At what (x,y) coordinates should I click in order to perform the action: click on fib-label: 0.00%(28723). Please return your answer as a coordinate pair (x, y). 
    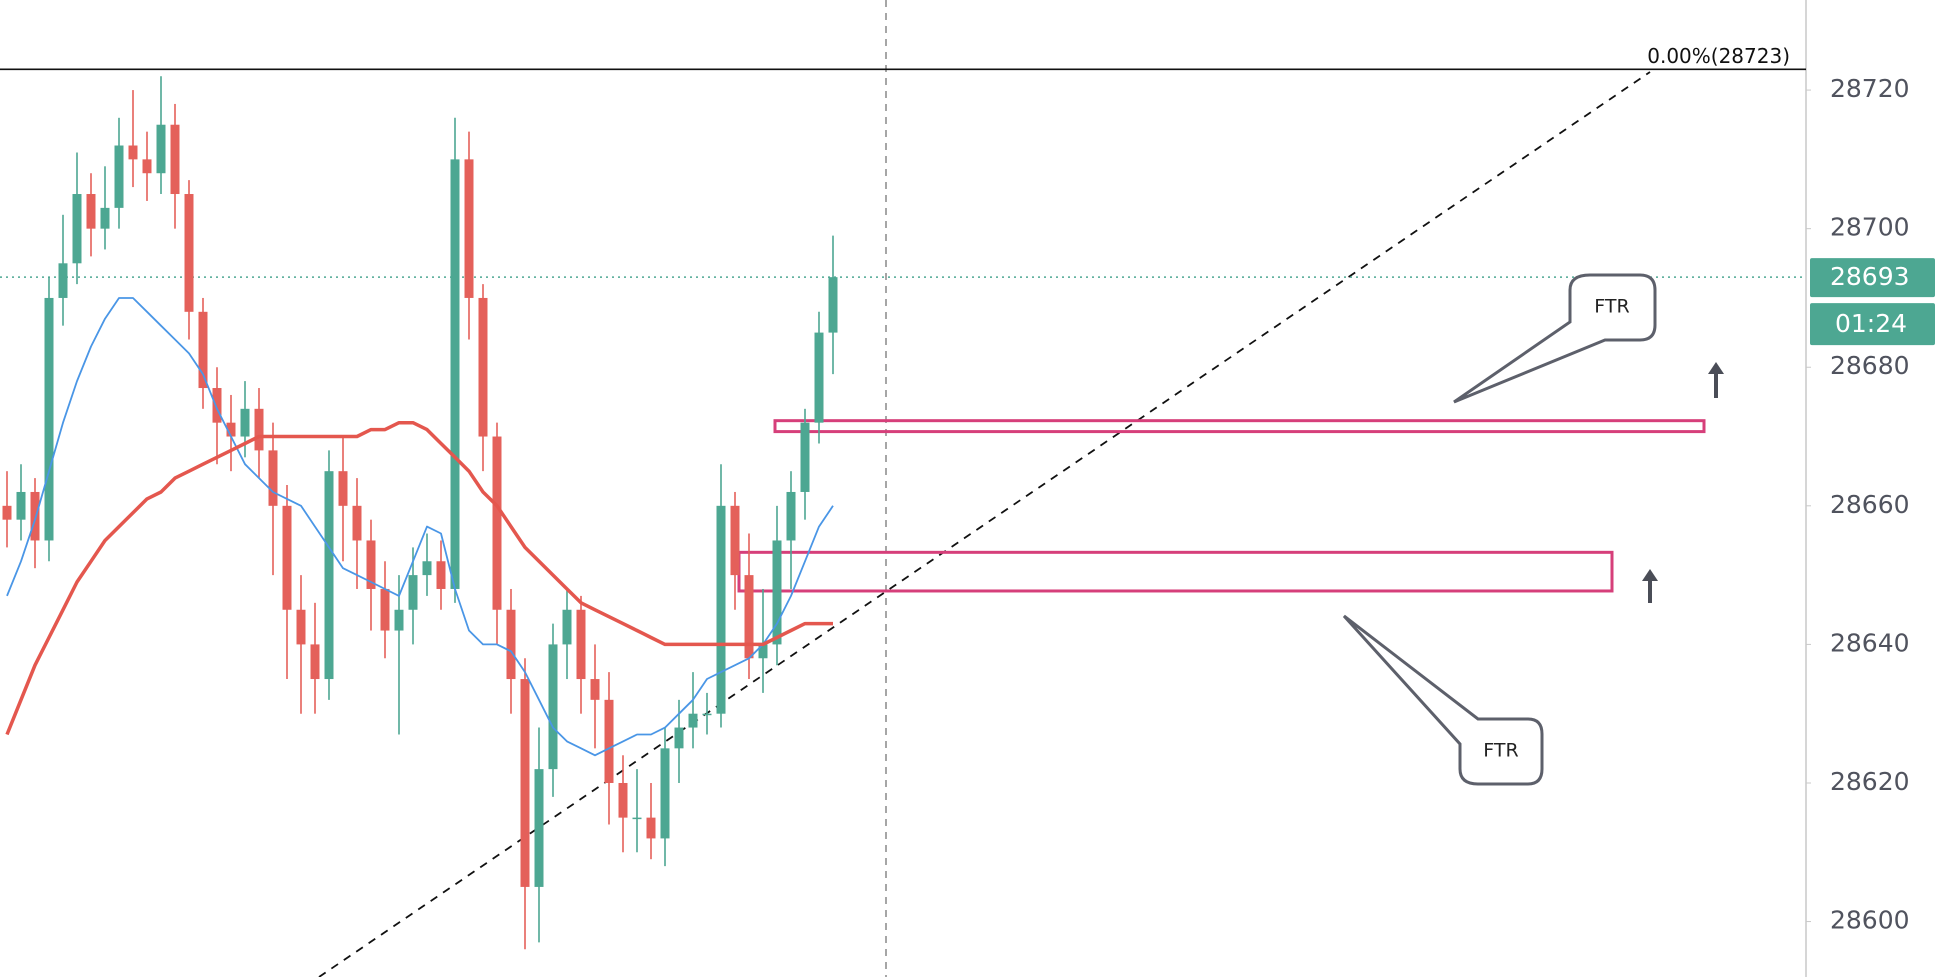
    Looking at the image, I should click on (1718, 56).